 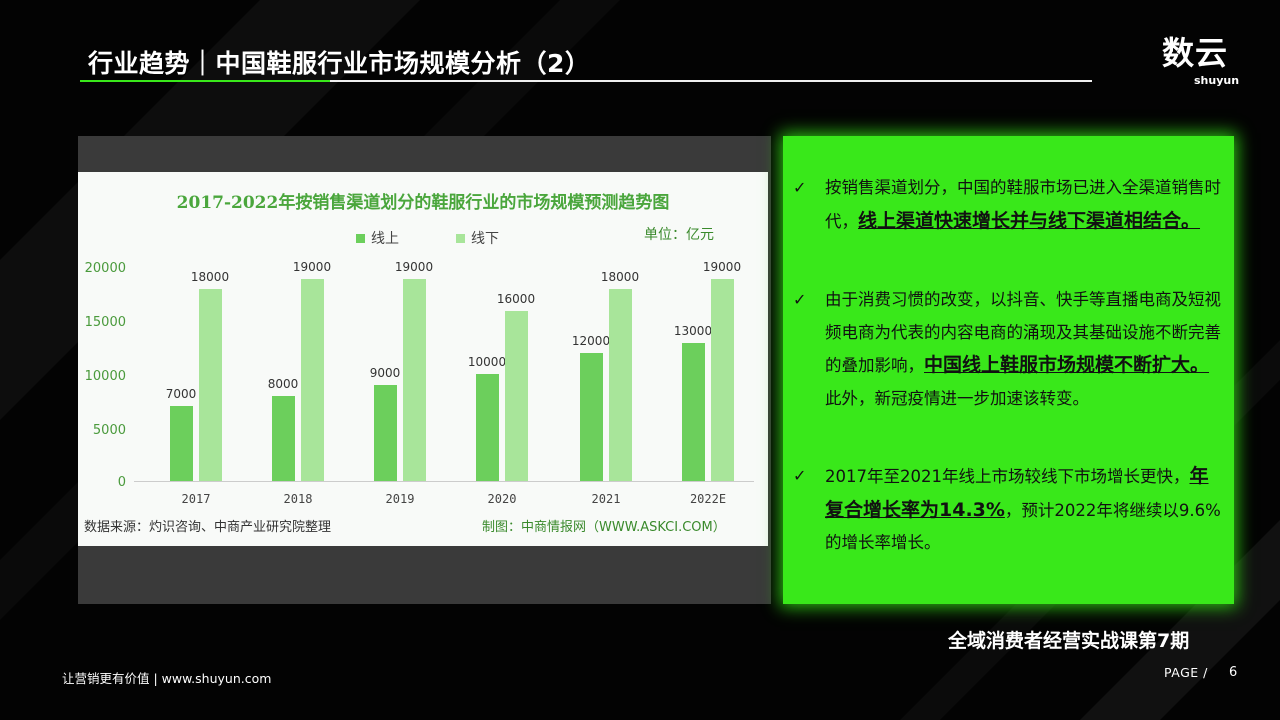 What do you see at coordinates (1233, 672) in the screenshot?
I see `page-number: 6` at bounding box center [1233, 672].